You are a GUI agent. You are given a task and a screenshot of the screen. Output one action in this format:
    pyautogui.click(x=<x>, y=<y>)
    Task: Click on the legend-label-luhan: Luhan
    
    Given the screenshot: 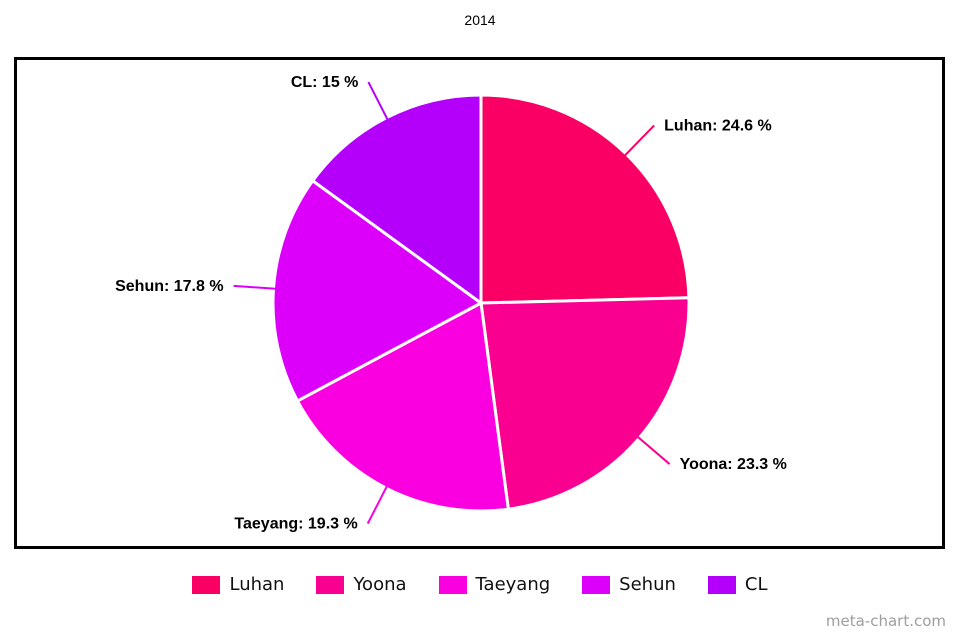 What is the action you would take?
    pyautogui.click(x=257, y=584)
    